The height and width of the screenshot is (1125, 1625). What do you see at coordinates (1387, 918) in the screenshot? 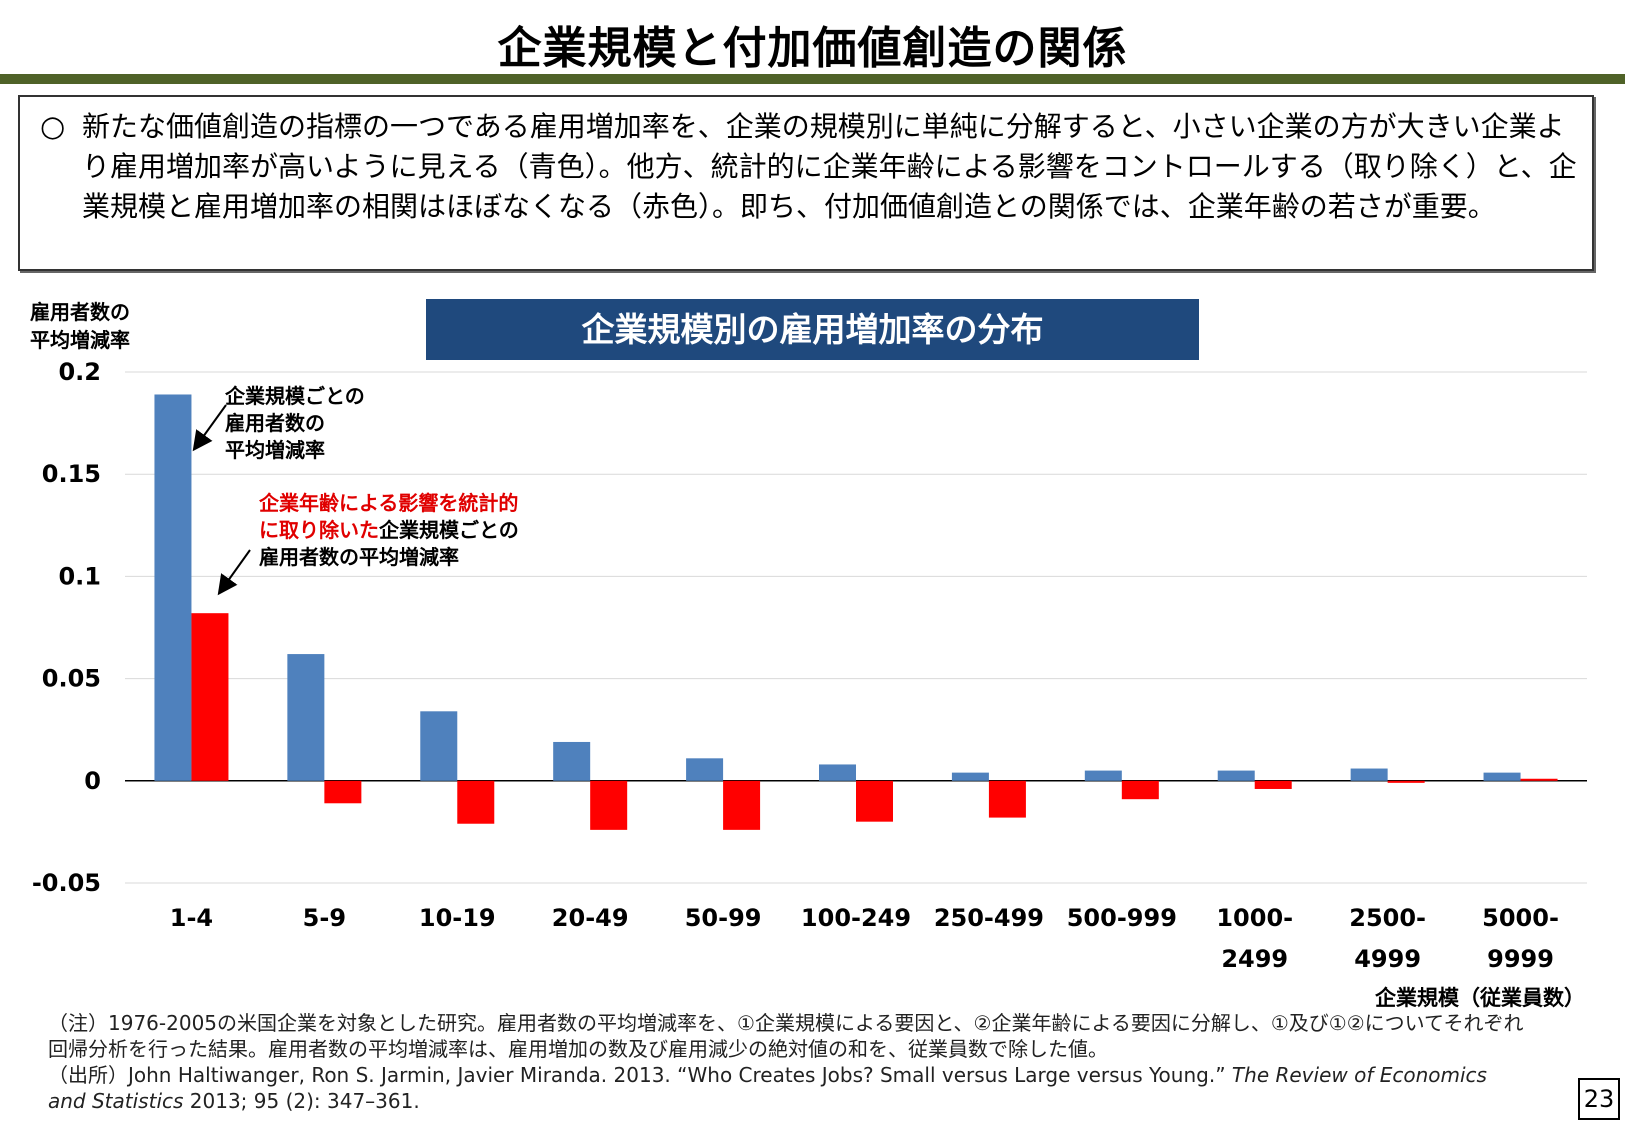
I see `x-tick-label-line: 2500-` at bounding box center [1387, 918].